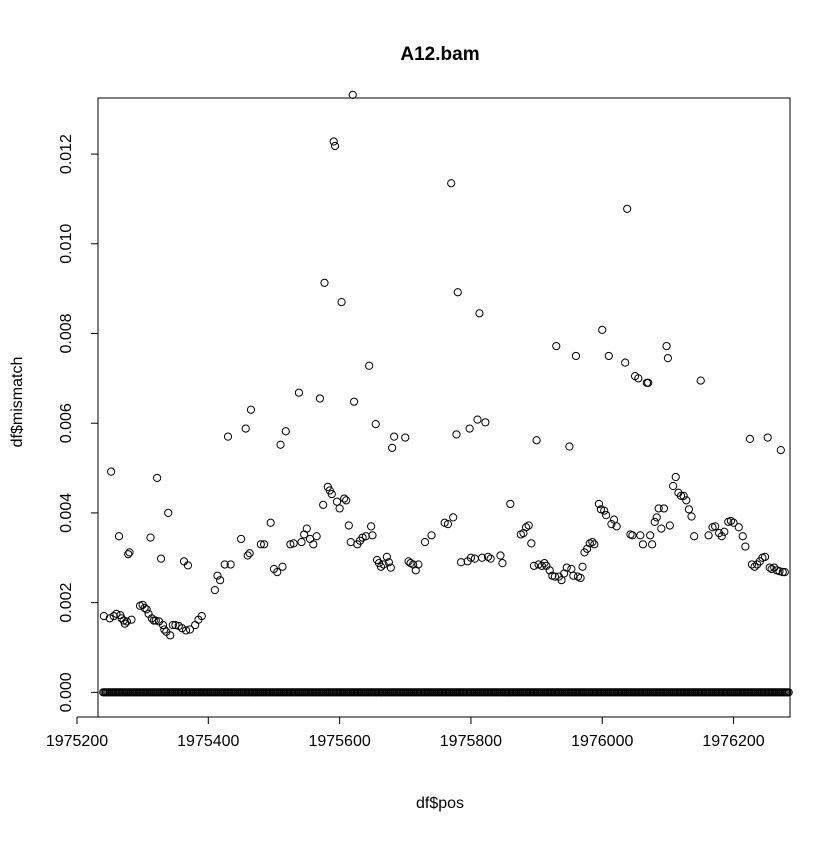 The height and width of the screenshot is (845, 840). Describe the element at coordinates (66, 333) in the screenshot. I see `y-tick-label: 0.008` at that location.